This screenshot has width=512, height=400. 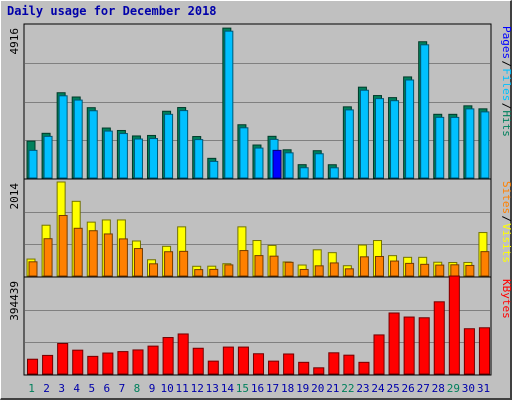 I want to click on x-tick-label-day-5: 5, so click(x=91, y=388).